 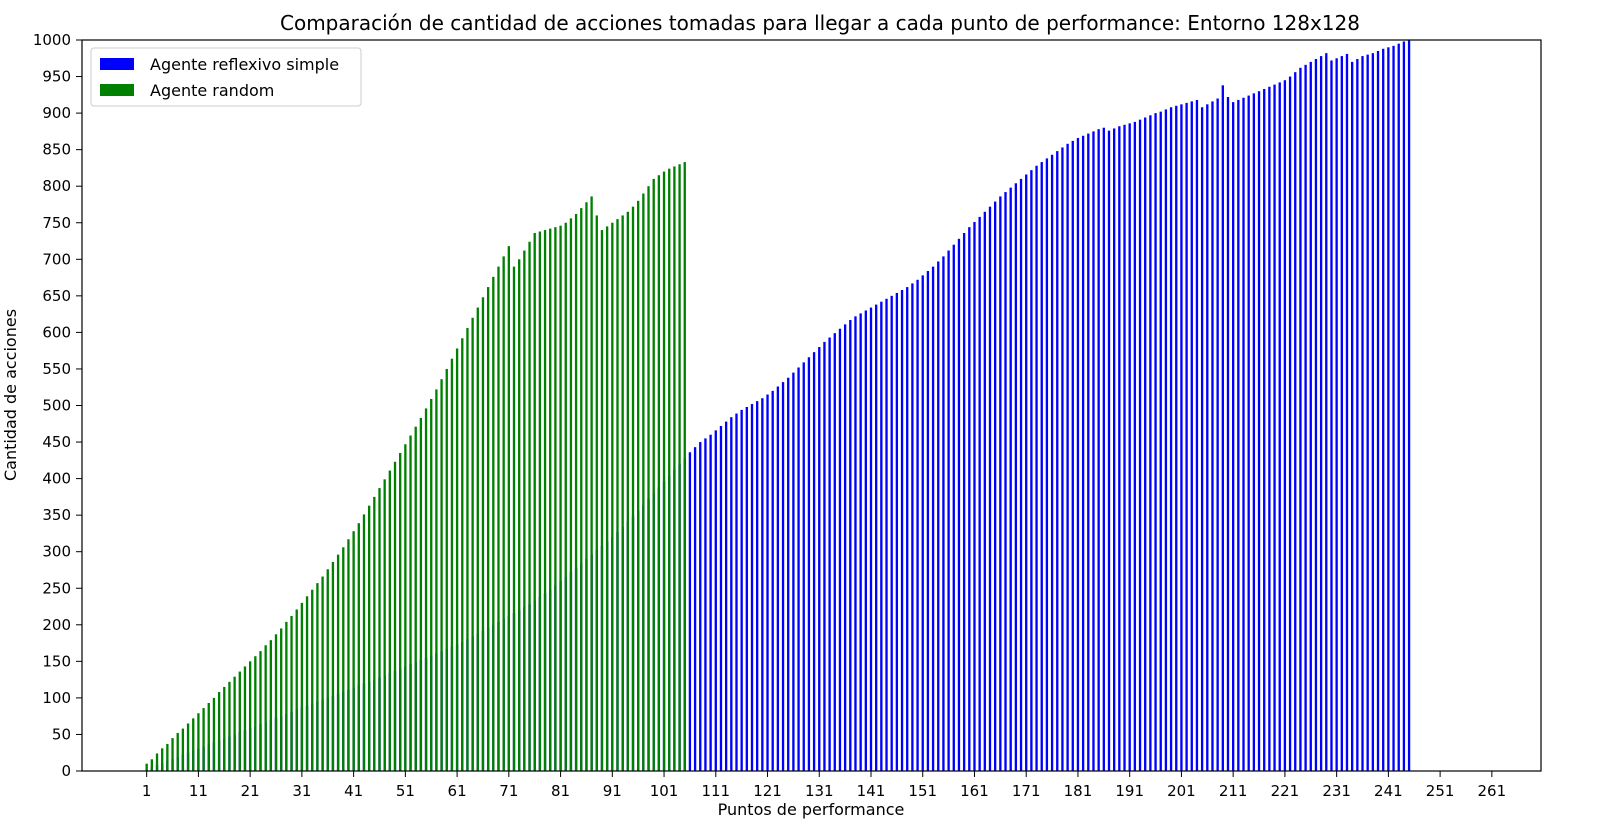 I want to click on y-tick-label: 950, so click(x=56, y=77).